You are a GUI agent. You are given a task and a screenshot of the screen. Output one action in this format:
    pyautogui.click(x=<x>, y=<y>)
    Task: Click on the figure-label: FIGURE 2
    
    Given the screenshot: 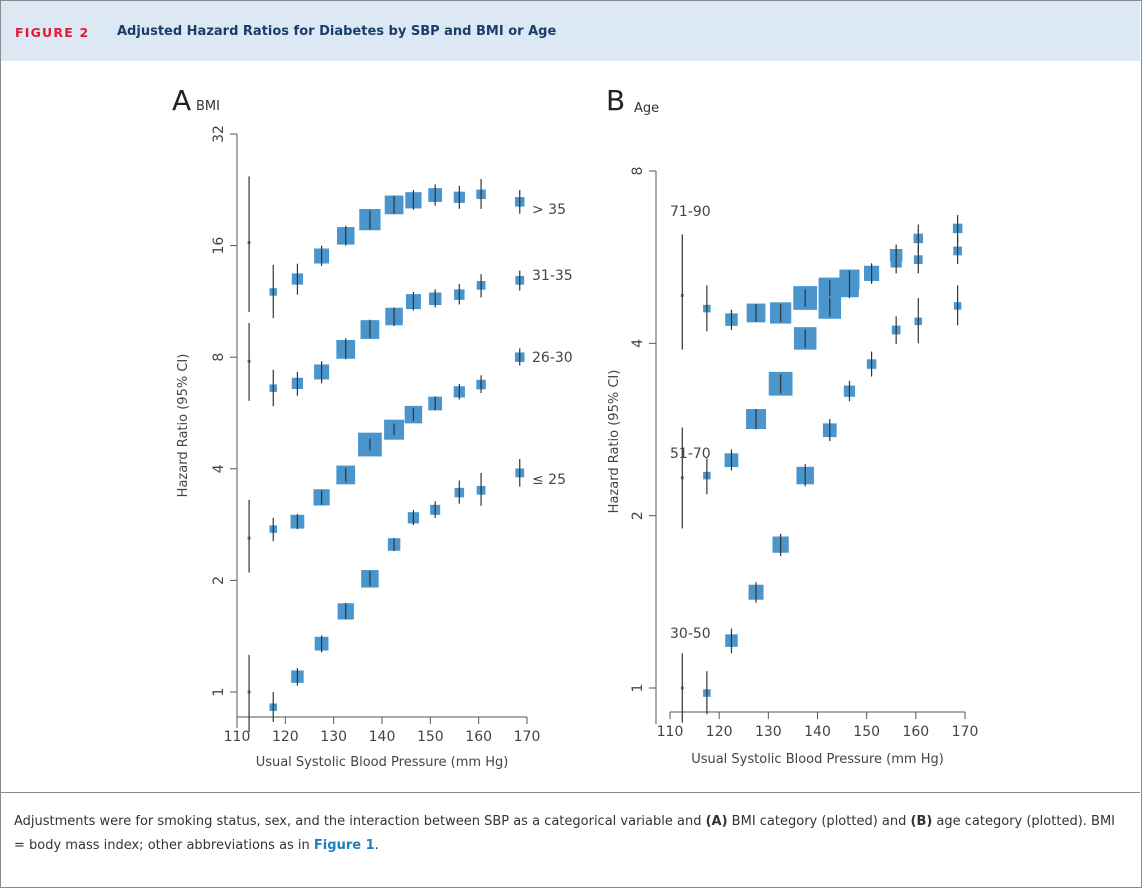 What is the action you would take?
    pyautogui.click(x=52, y=32)
    